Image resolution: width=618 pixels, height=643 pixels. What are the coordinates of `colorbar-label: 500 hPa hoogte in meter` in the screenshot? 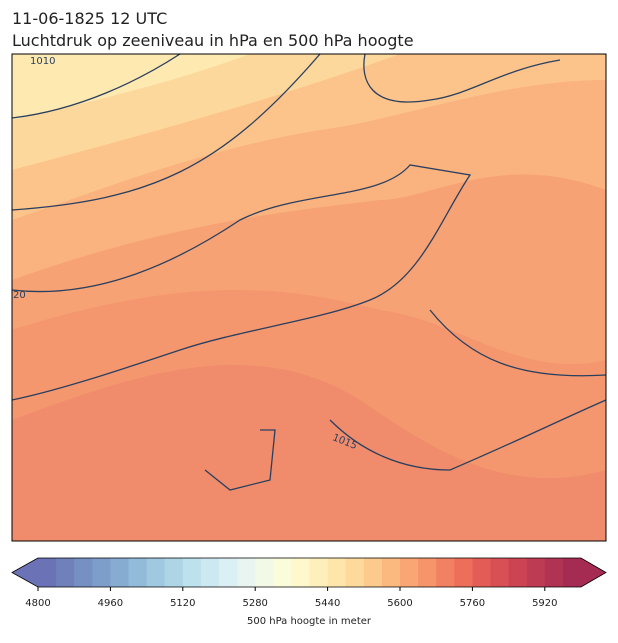 It's located at (309, 621).